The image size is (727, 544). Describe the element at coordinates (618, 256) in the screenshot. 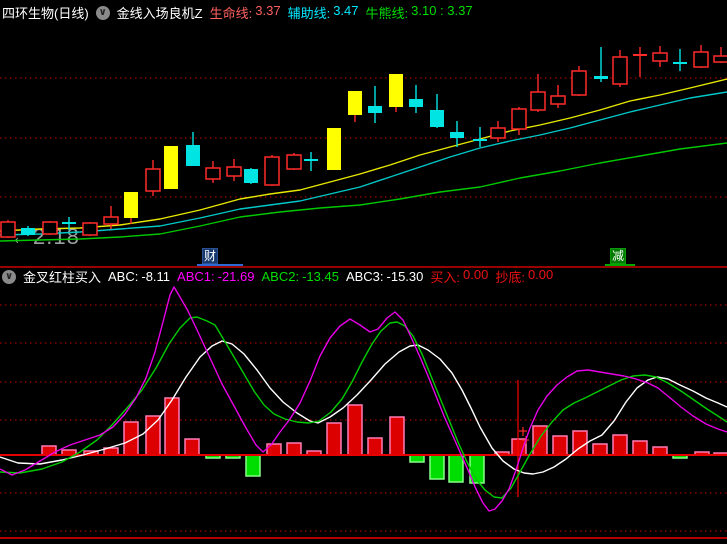

I see `reduce-line-tag: 减` at that location.